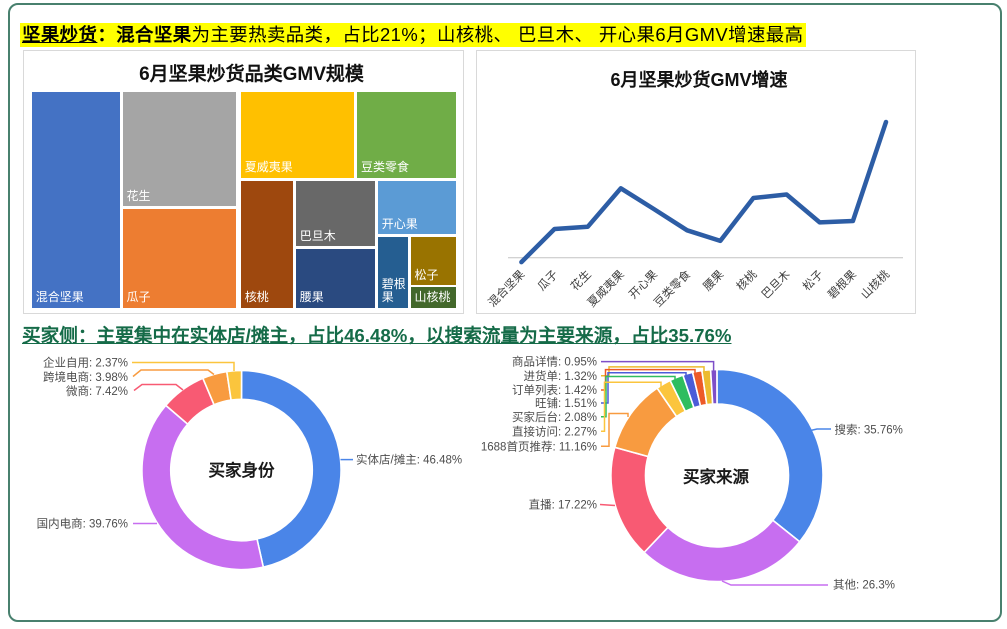 This screenshot has height=629, width=1007. What do you see at coordinates (644, 285) in the screenshot?
I see `svg-text: 开心果` at bounding box center [644, 285].